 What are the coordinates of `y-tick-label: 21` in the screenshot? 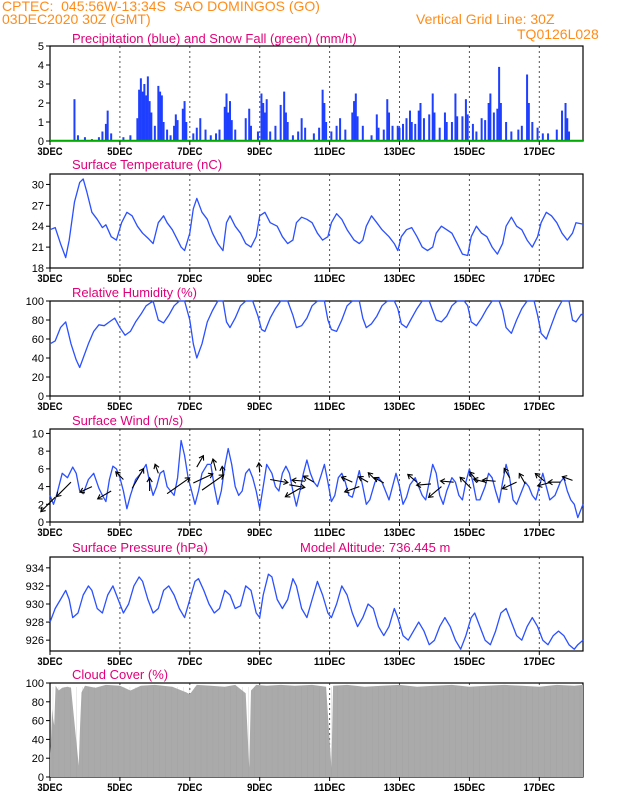 It's located at (38, 248).